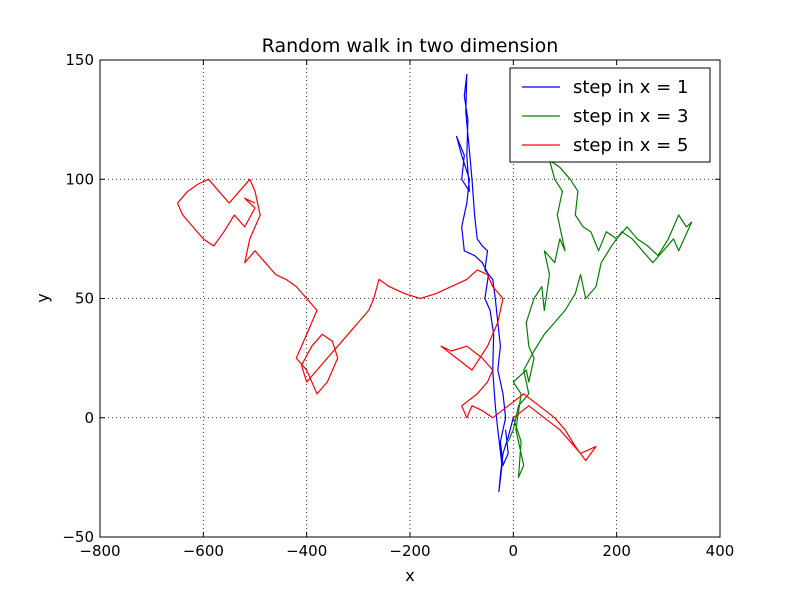 This screenshot has width=800, height=596. What do you see at coordinates (306, 551) in the screenshot?
I see `x-tick-label: −400` at bounding box center [306, 551].